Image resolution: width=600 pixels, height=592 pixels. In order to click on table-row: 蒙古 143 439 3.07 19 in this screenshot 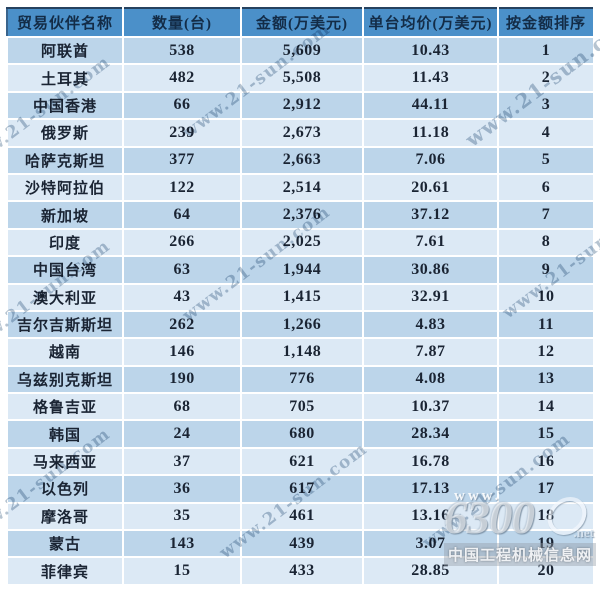, I will do `click(300, 544)`.